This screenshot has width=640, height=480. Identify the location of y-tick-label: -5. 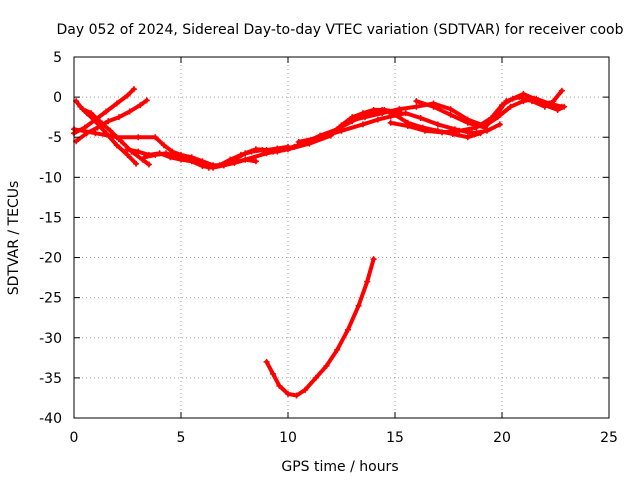
(55, 138).